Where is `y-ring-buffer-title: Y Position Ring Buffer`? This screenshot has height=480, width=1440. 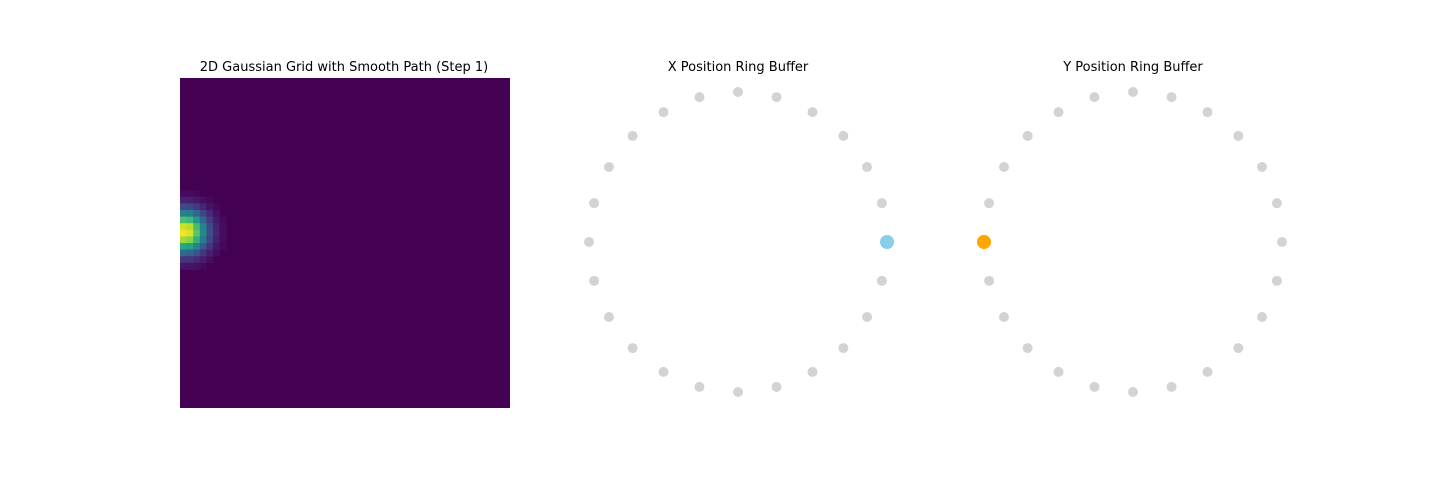
y-ring-buffer-title: Y Position Ring Buffer is located at coordinates (1133, 67).